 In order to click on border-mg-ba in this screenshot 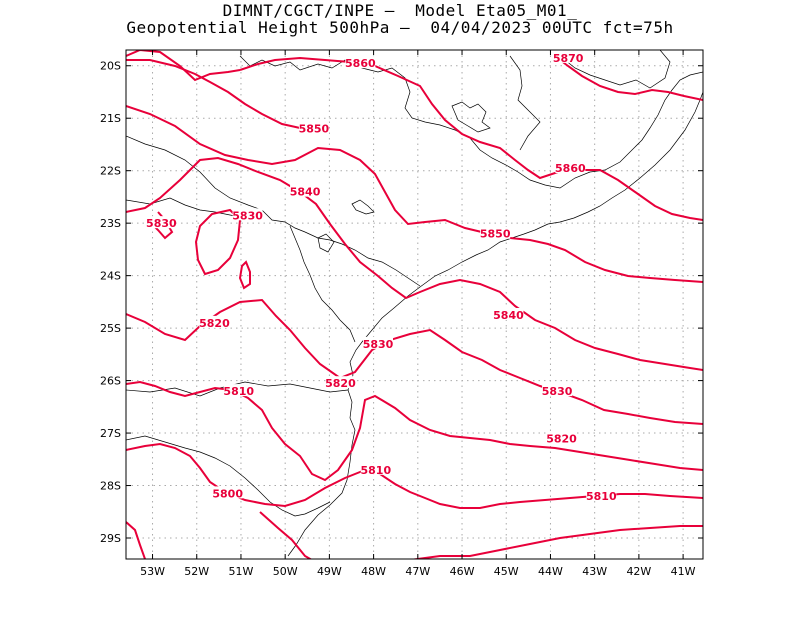, I will do `click(615, 69)`.